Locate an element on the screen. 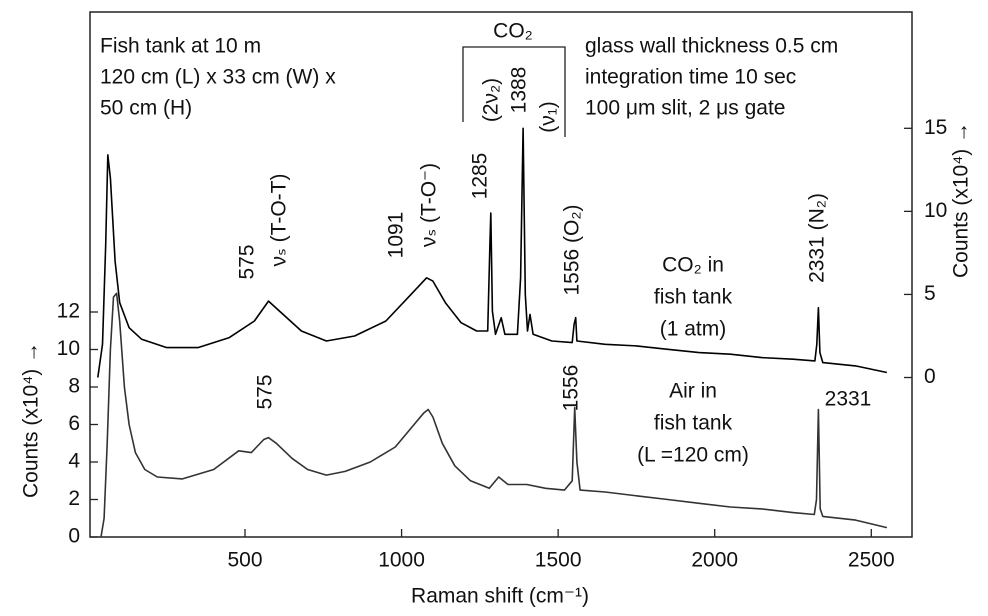  co2-bracket is located at coordinates (514, 91).